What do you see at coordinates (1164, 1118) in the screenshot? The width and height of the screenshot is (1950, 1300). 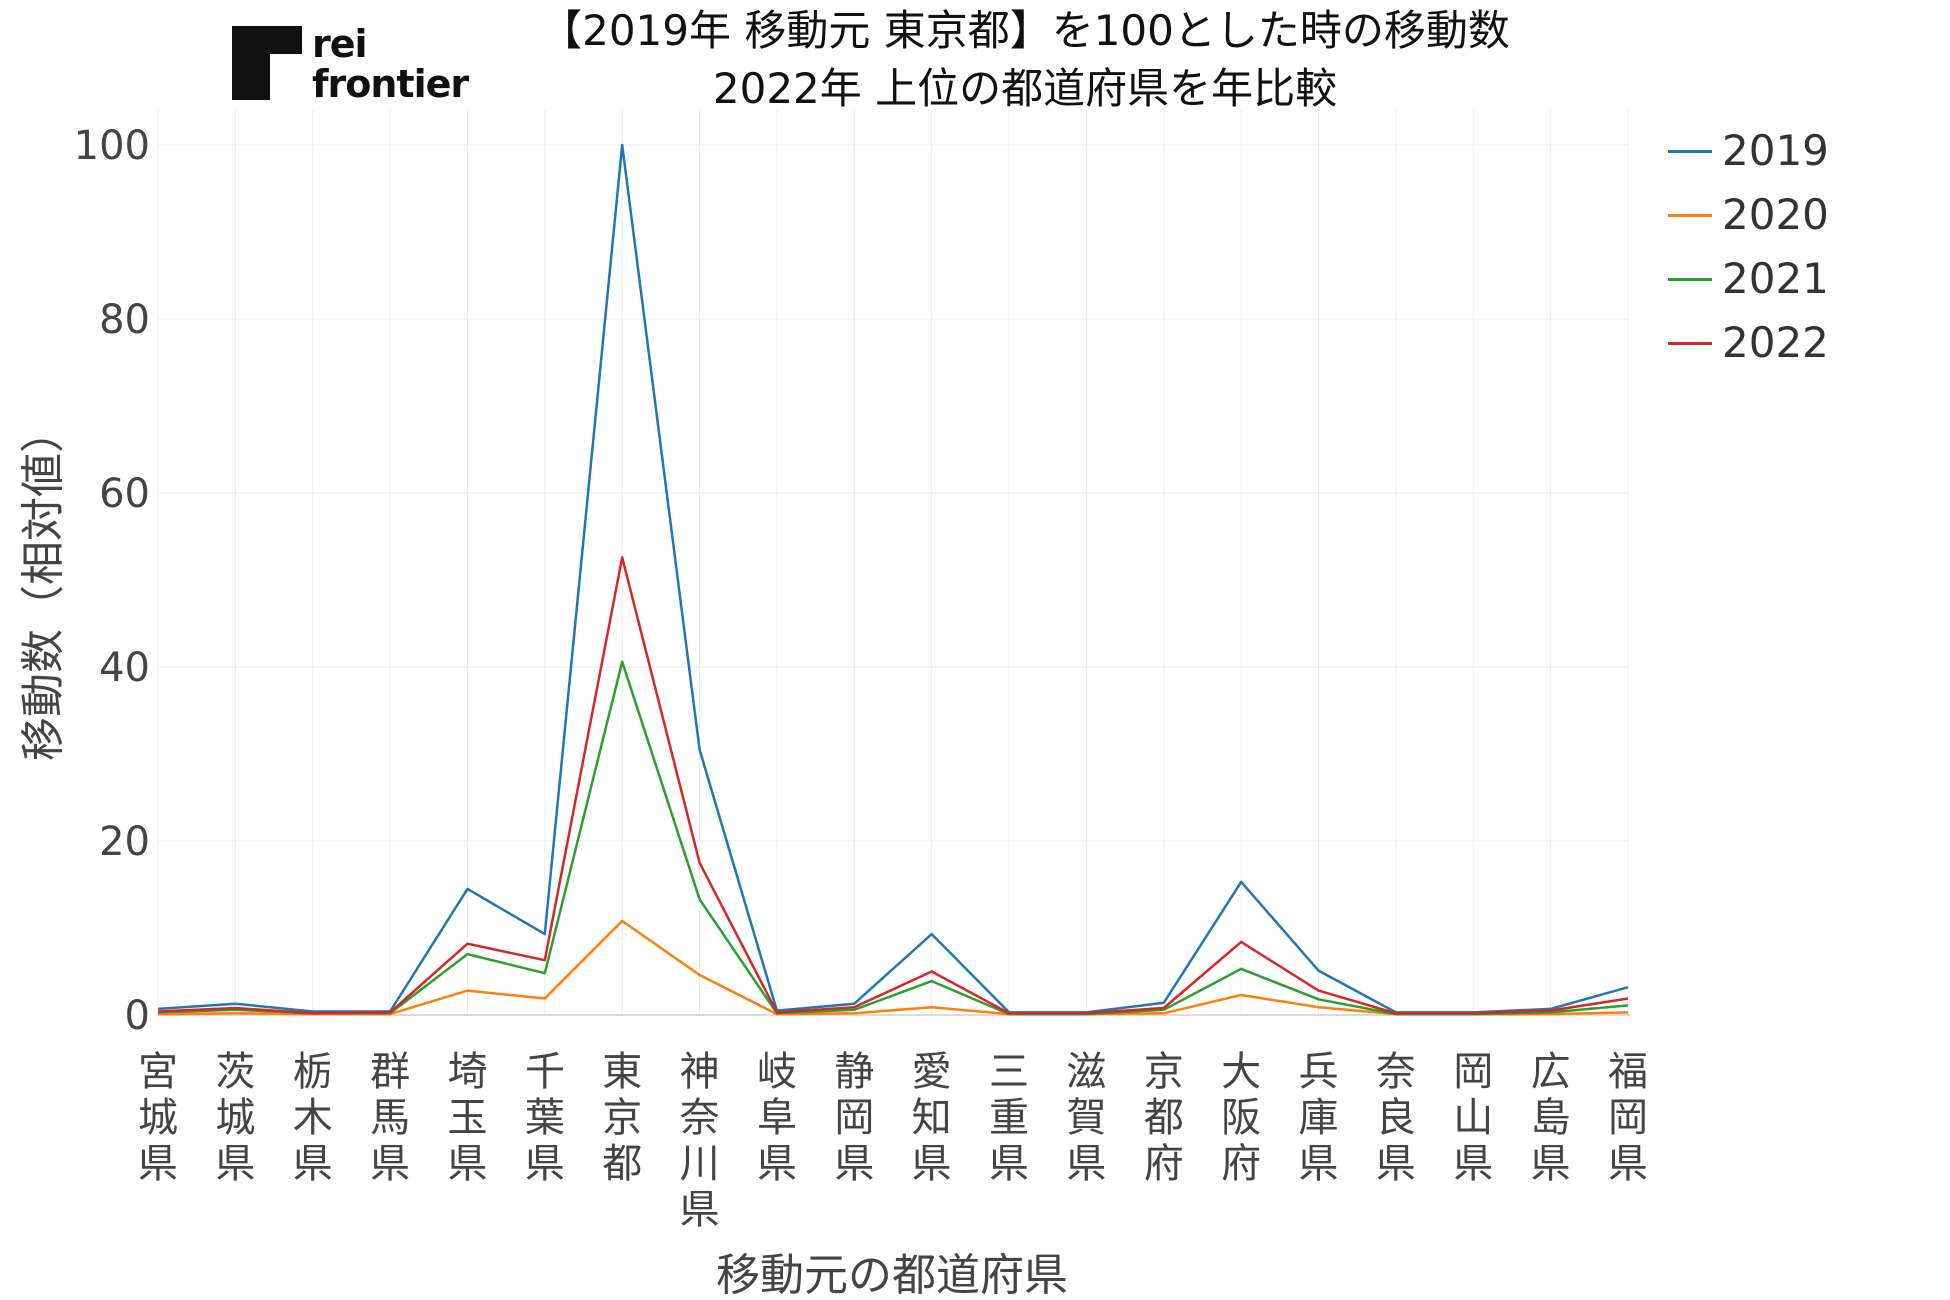 I see `x-tick-label: 京都府` at bounding box center [1164, 1118].